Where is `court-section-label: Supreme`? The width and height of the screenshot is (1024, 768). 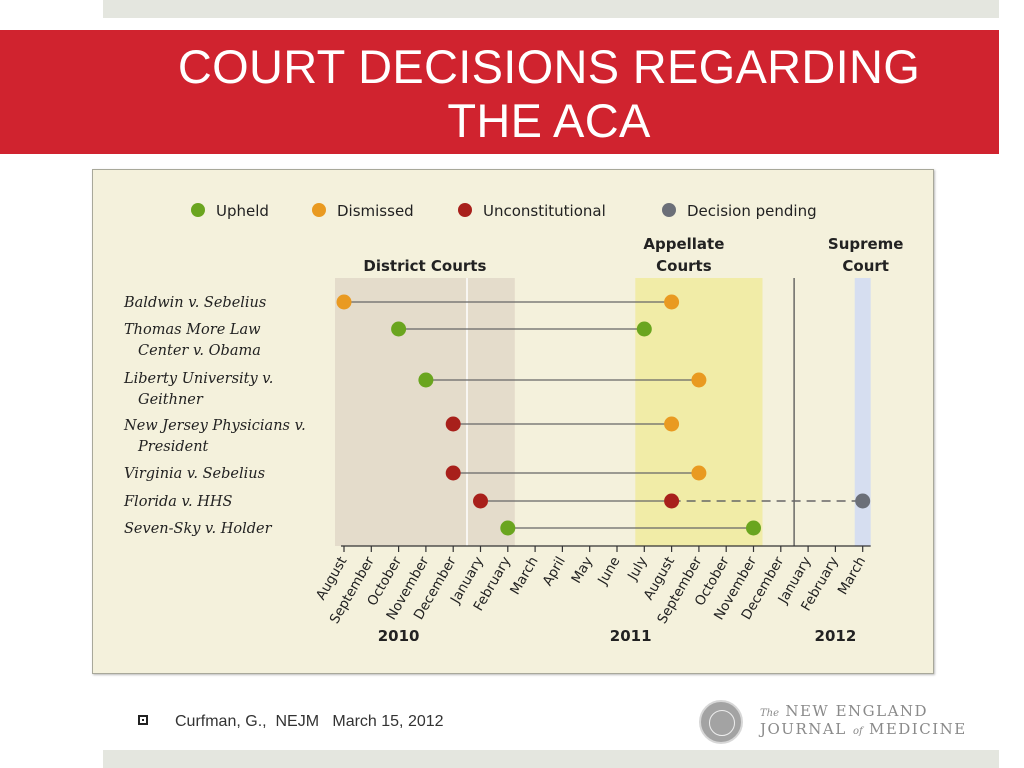
court-section-label: Supreme is located at coordinates (866, 244).